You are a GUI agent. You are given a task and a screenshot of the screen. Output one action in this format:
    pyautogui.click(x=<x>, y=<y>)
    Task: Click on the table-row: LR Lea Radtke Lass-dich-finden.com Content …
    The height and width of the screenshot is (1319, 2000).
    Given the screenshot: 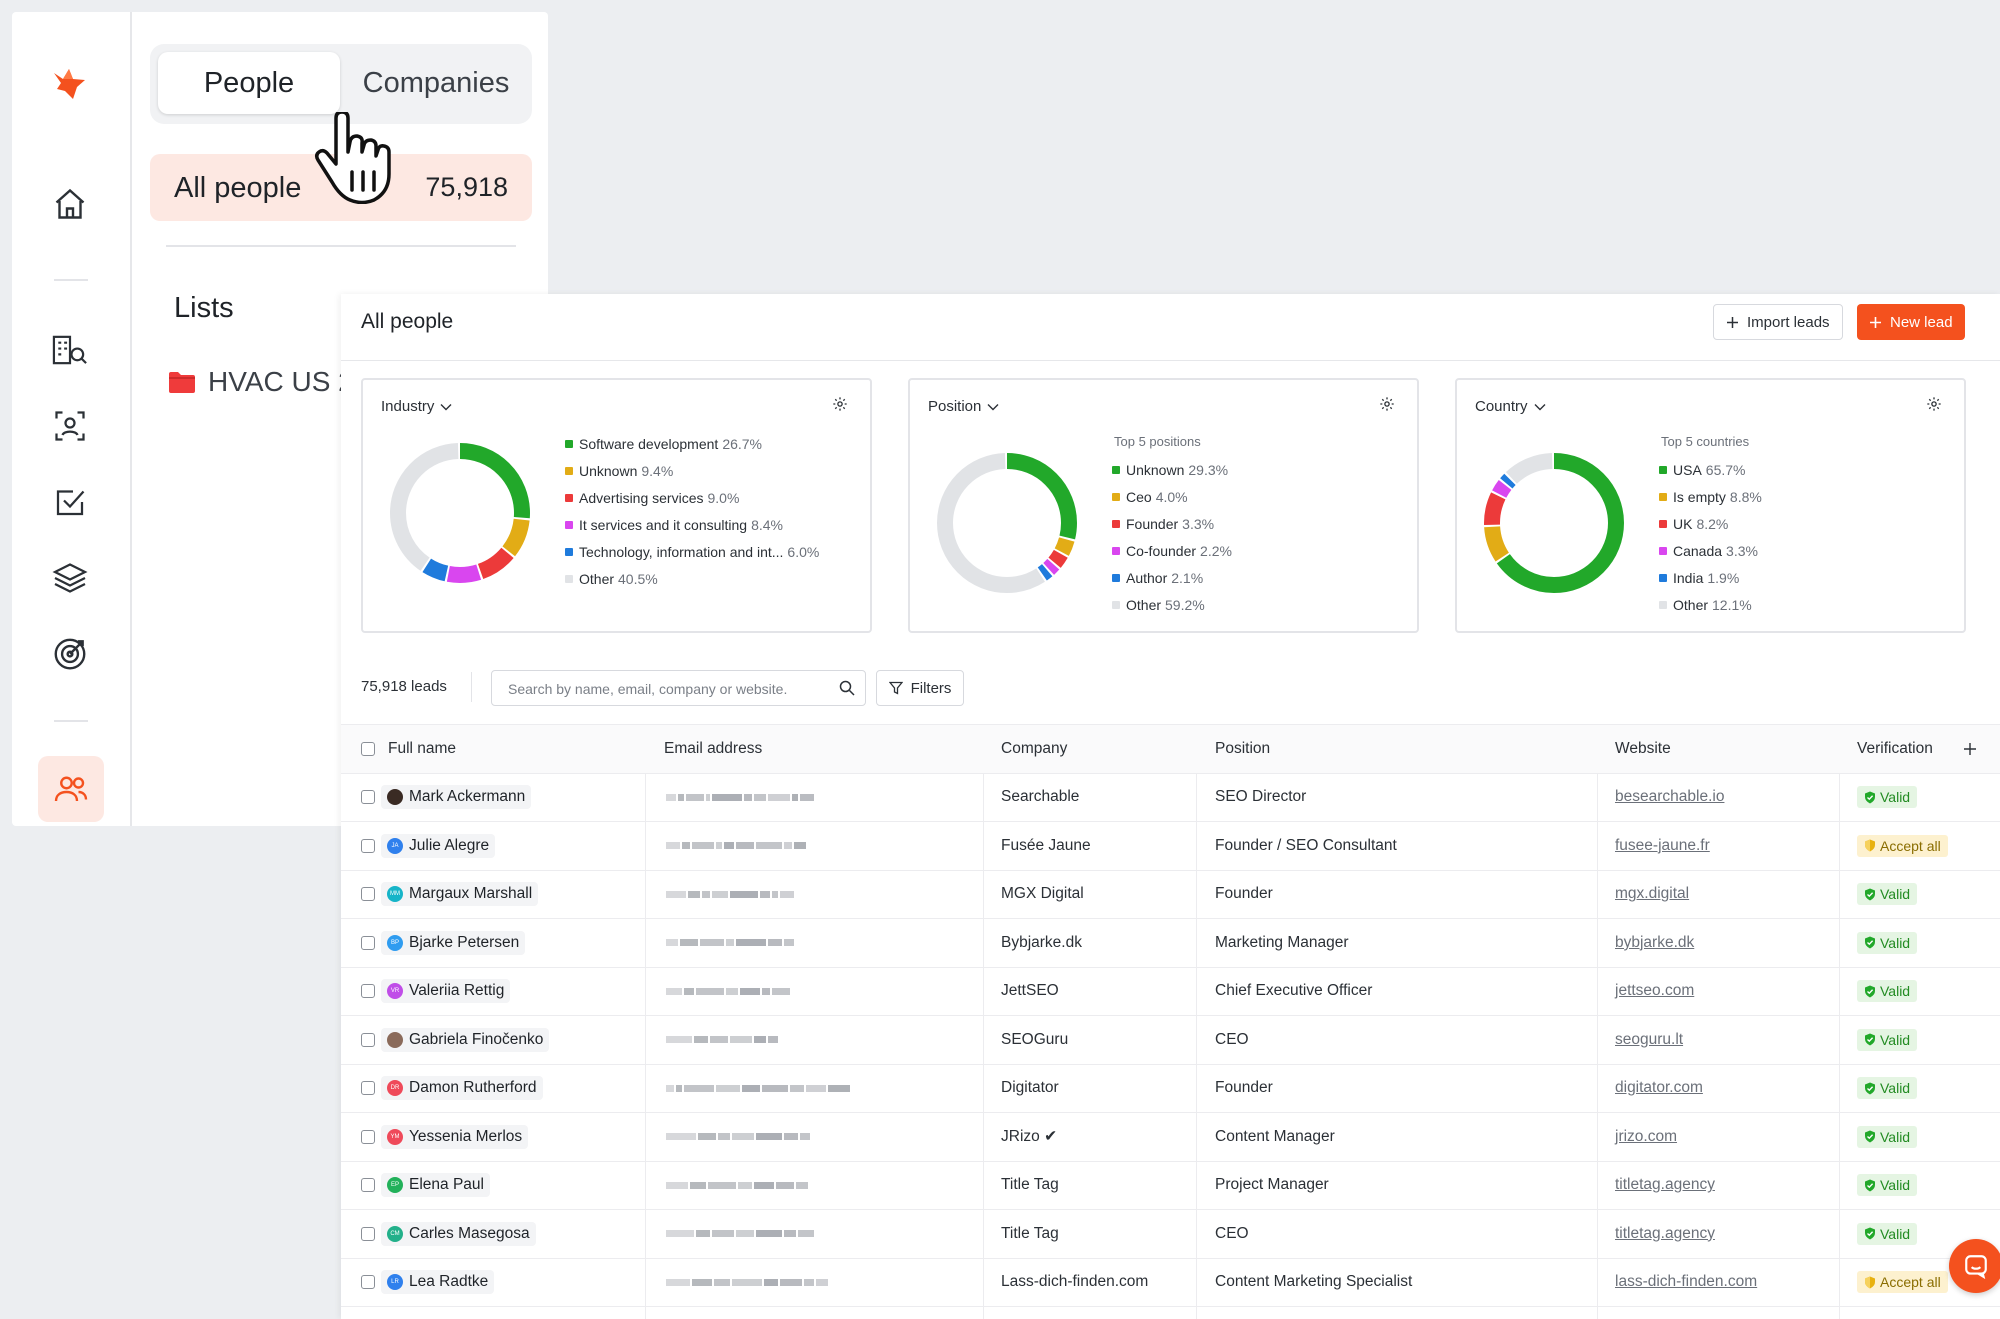 What is the action you would take?
    pyautogui.click(x=1170, y=1283)
    